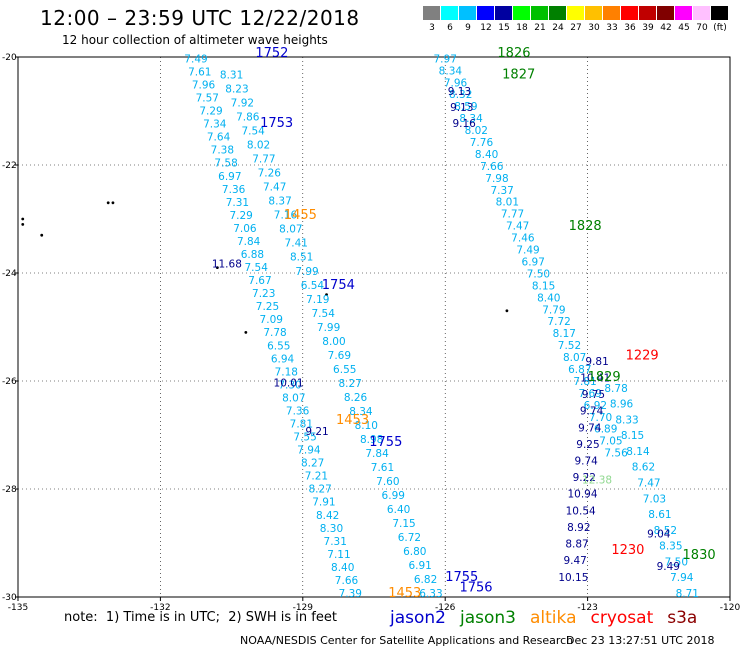 The image size is (740, 650). What do you see at coordinates (430, 594) in the screenshot?
I see `swh-value-label: 6.33` at bounding box center [430, 594].